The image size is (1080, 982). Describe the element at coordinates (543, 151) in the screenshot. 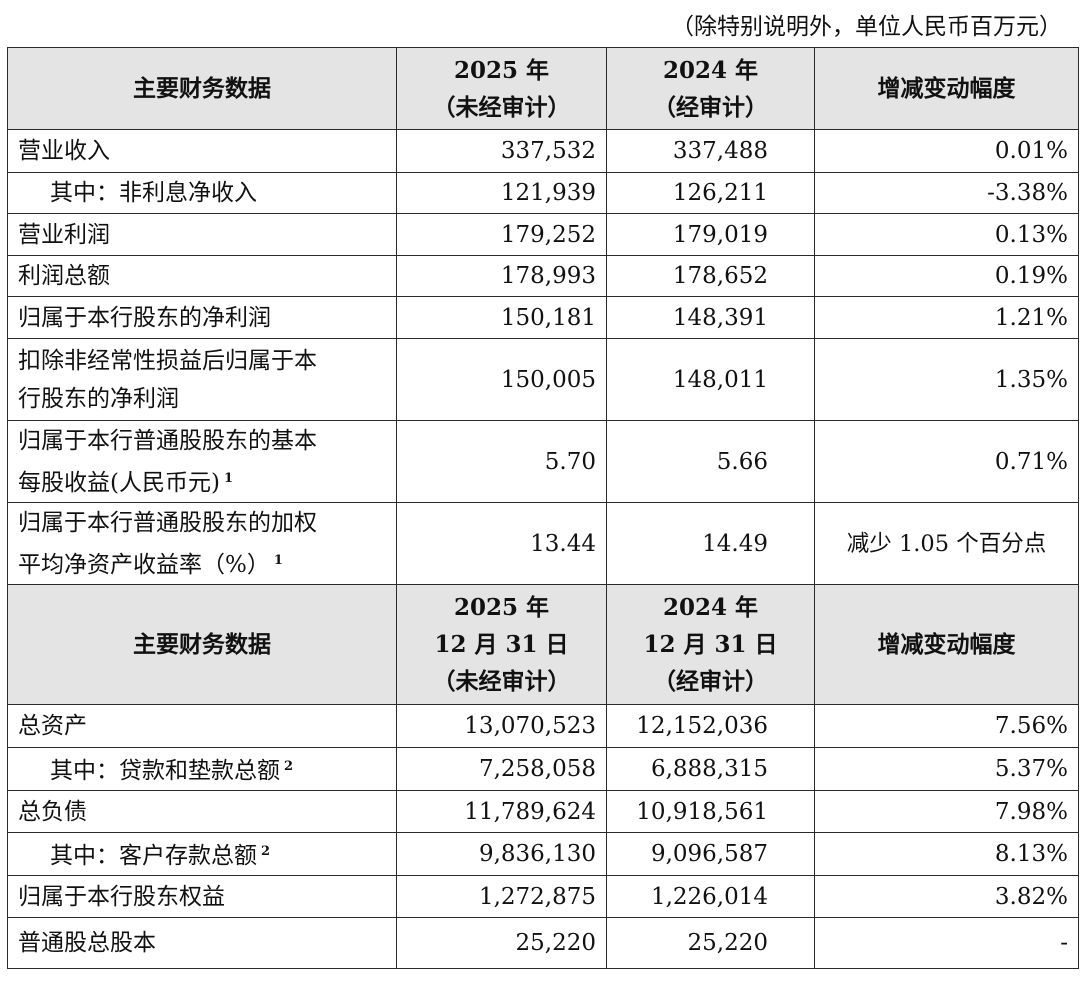

I see `table-row: 营业收入 337,532 337,488 0.01%` at that location.